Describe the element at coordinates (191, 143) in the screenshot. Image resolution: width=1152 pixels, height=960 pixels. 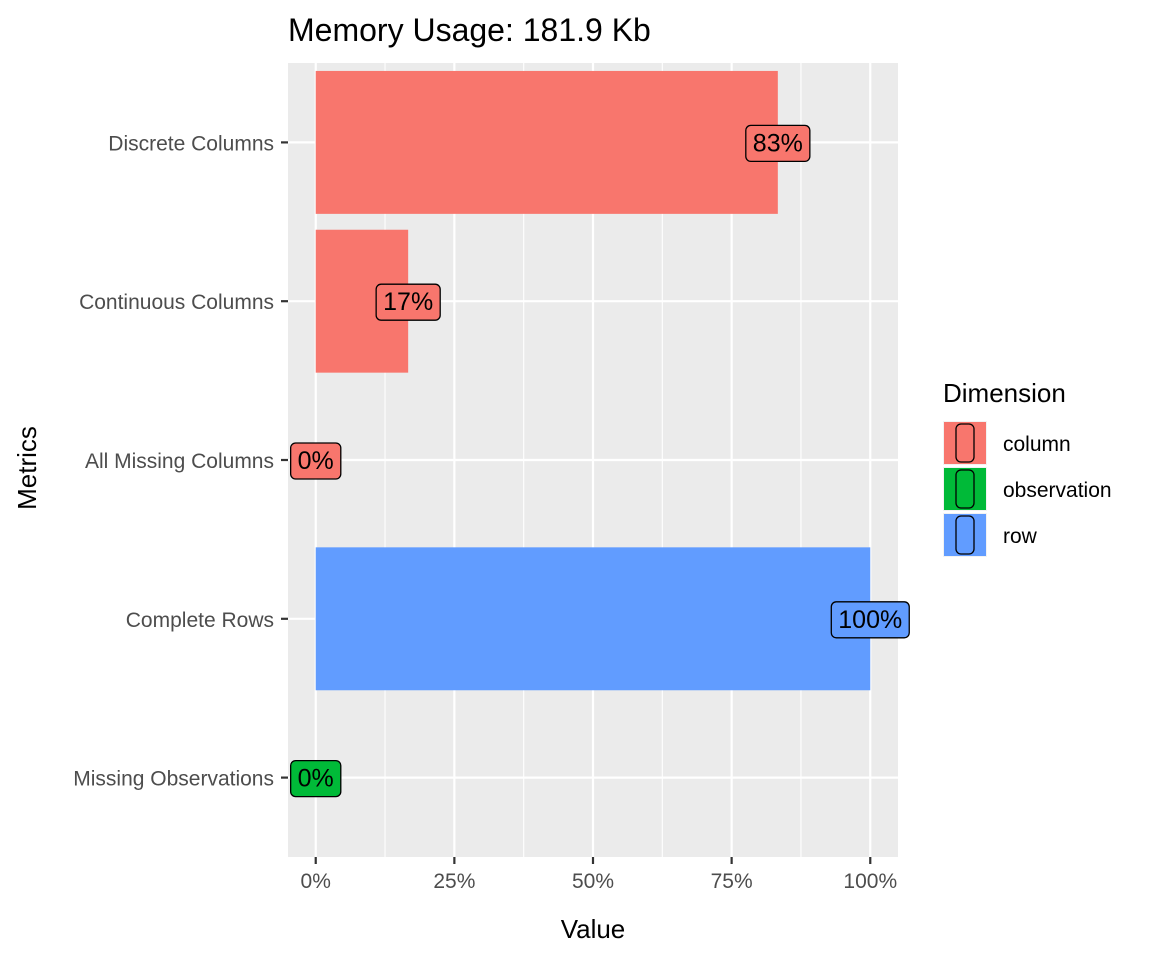
I see `y-tick-label: Discrete Columns` at that location.